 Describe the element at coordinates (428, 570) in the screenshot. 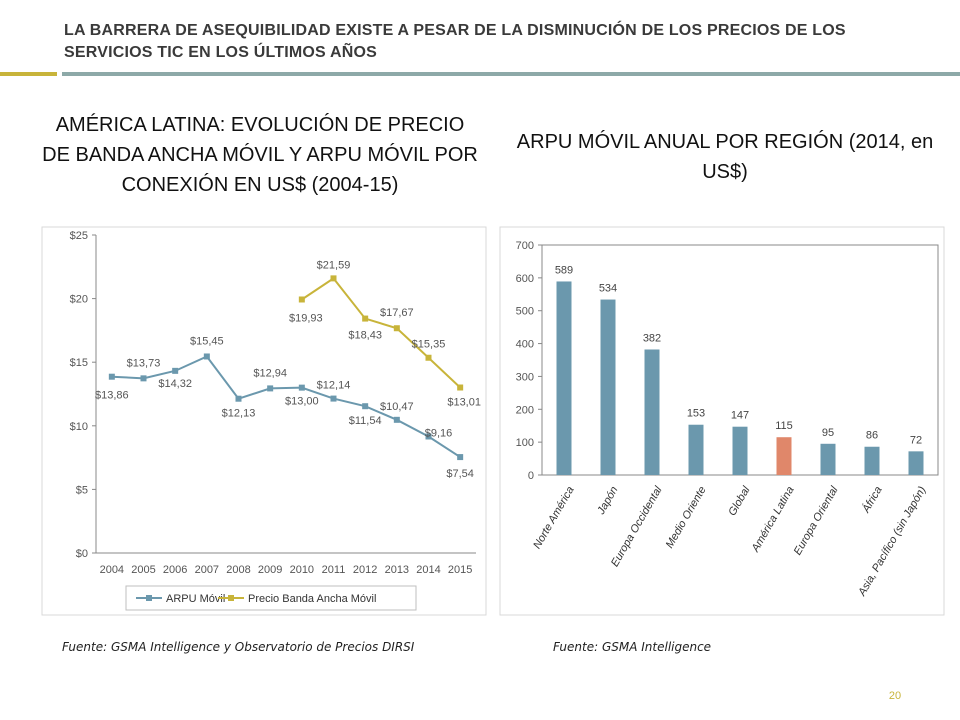

I see `x-tick-label: 2014` at that location.